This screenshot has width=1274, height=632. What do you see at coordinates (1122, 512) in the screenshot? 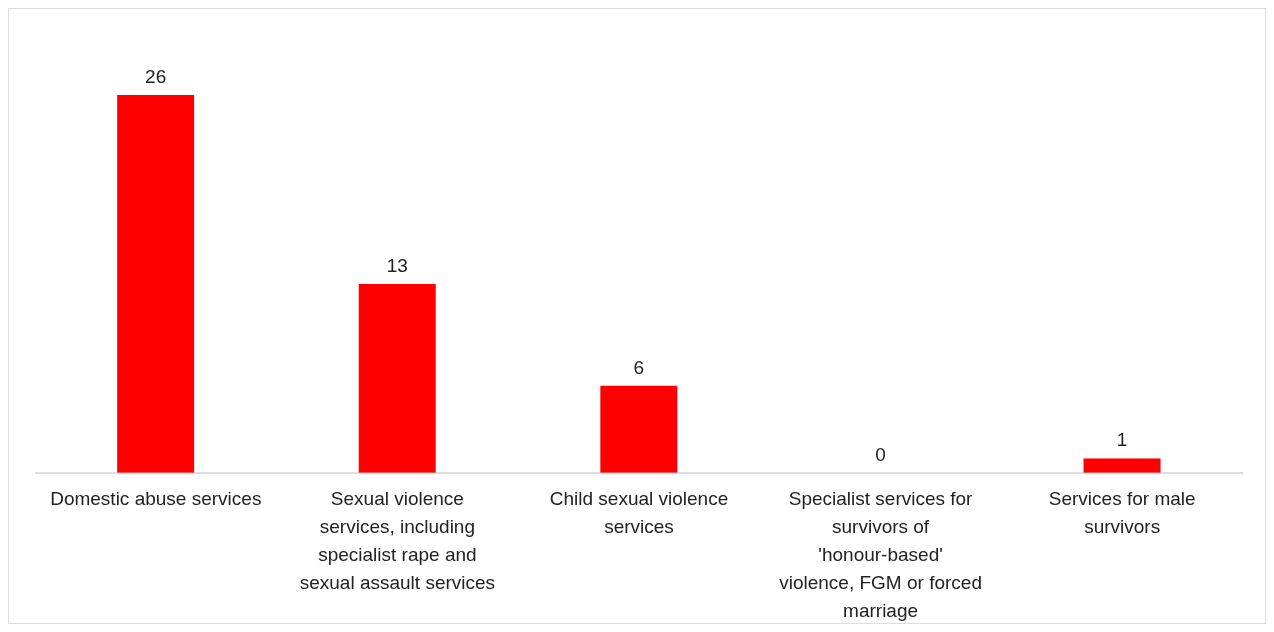
I see `x-tick-label: Services for male survivors` at bounding box center [1122, 512].